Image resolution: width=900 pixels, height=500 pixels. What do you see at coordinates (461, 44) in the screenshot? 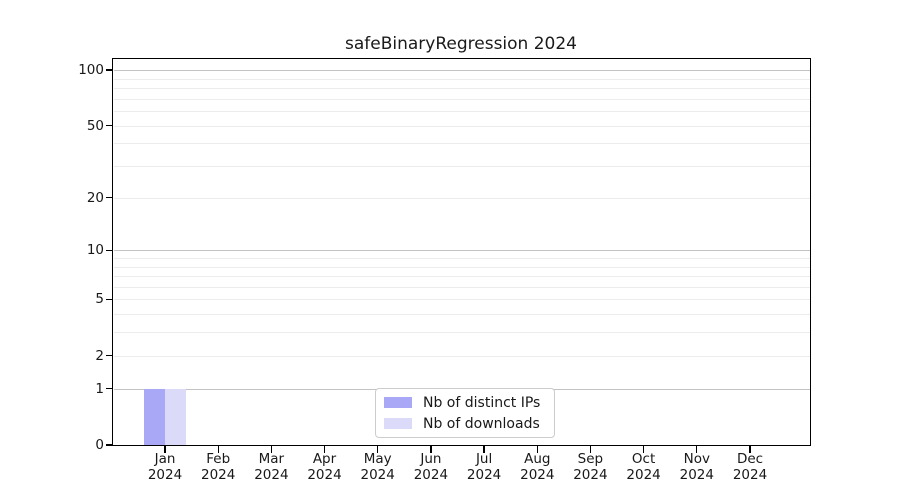
I see `chart-title: safeBinaryRegression 2024` at bounding box center [461, 44].